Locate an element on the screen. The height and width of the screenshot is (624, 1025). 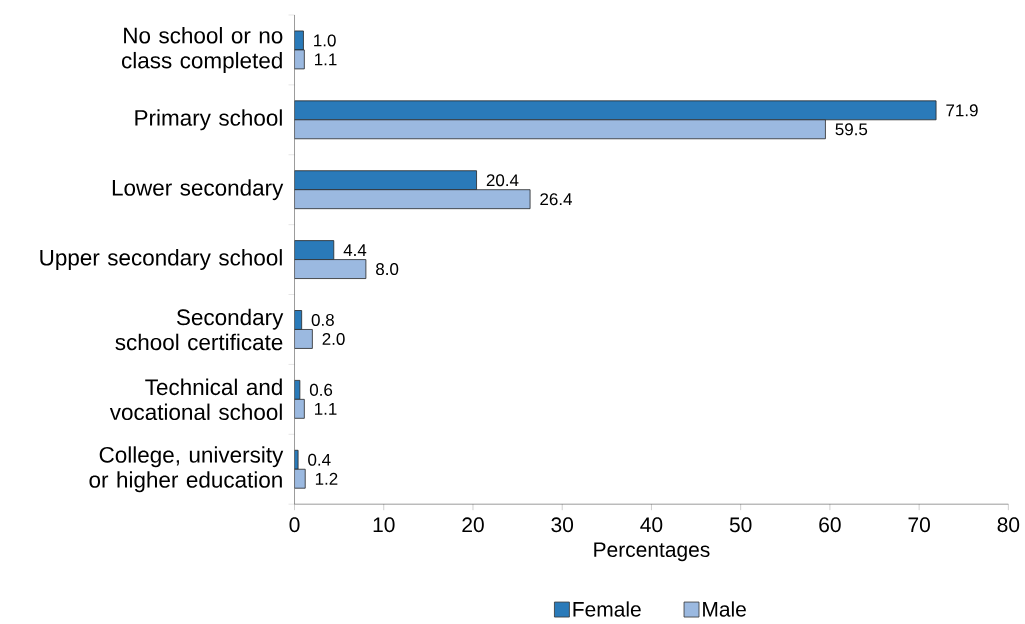
data-label: 26.4 is located at coordinates (556, 199).